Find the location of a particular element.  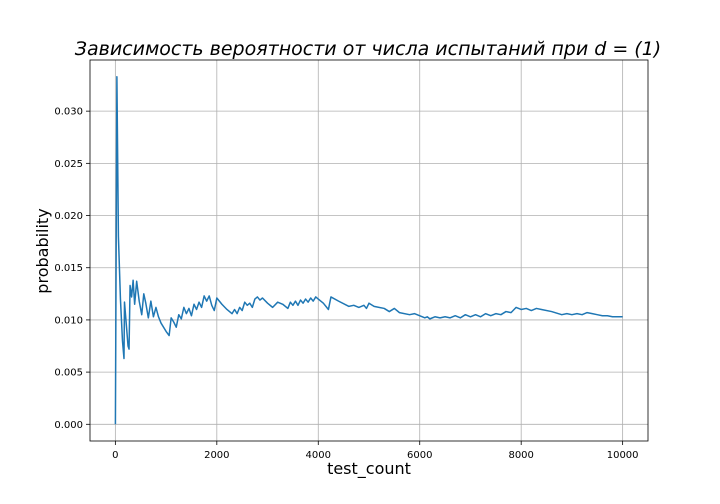

y-tick-label: 0.030 is located at coordinates (68, 112).